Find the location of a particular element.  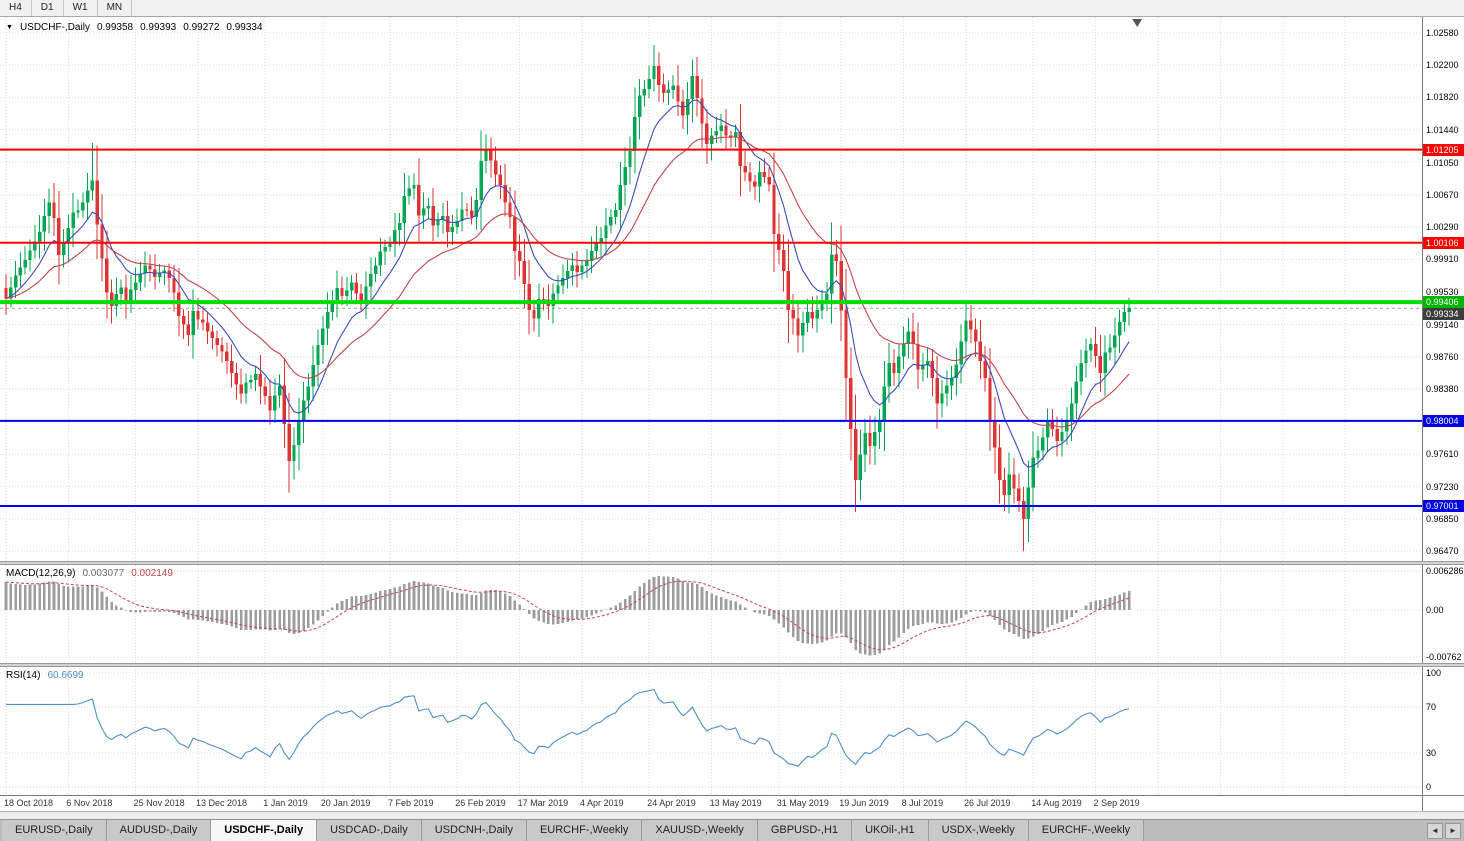

macd-signal-value: 0.002149 is located at coordinates (152, 573).